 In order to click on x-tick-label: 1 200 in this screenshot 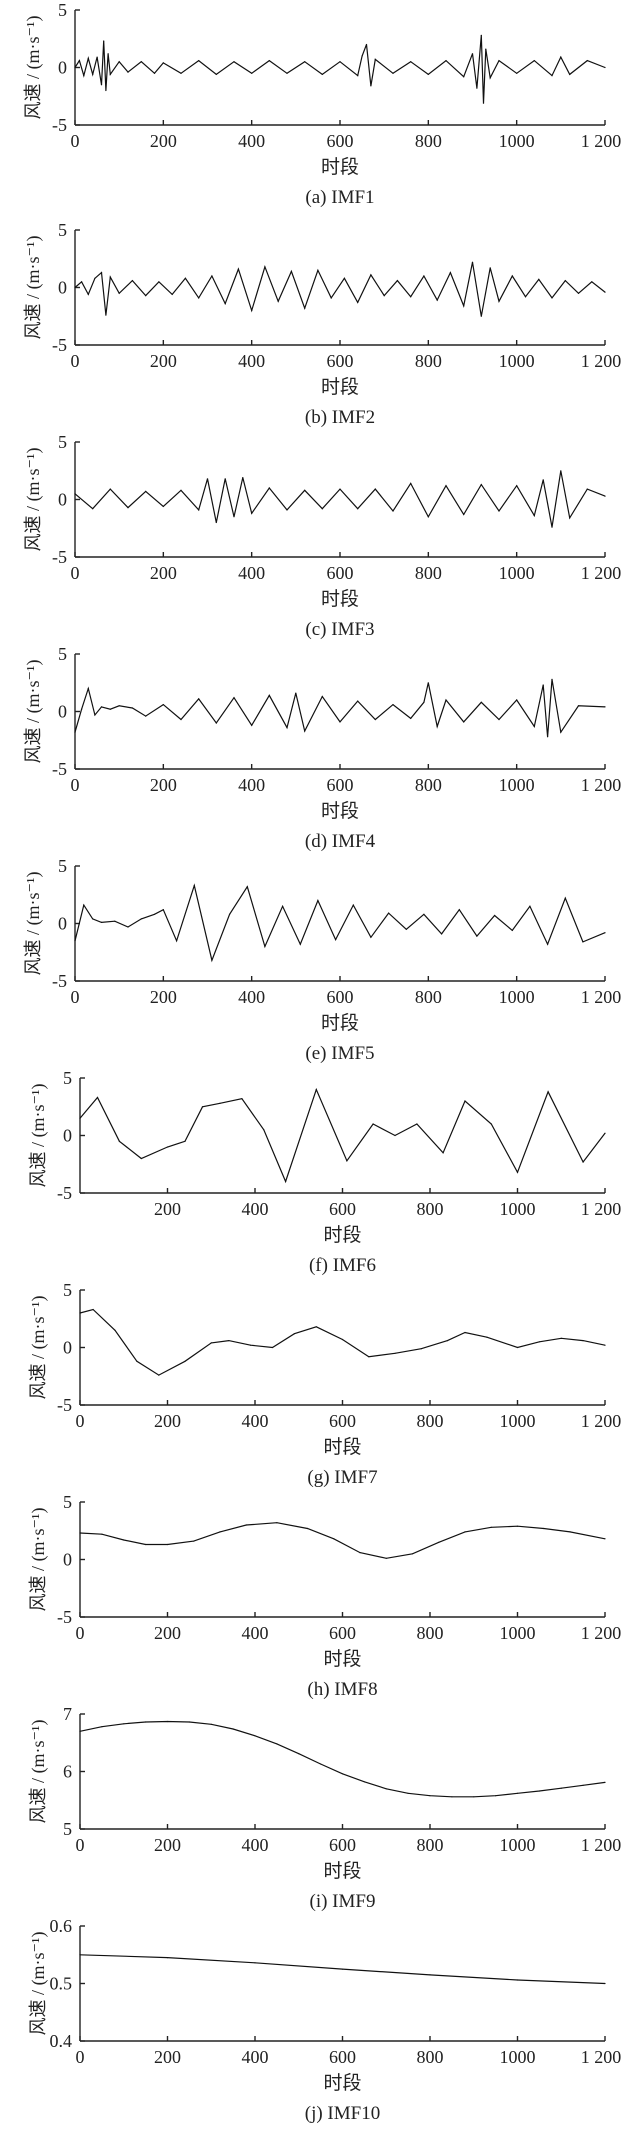, I will do `click(601, 361)`.